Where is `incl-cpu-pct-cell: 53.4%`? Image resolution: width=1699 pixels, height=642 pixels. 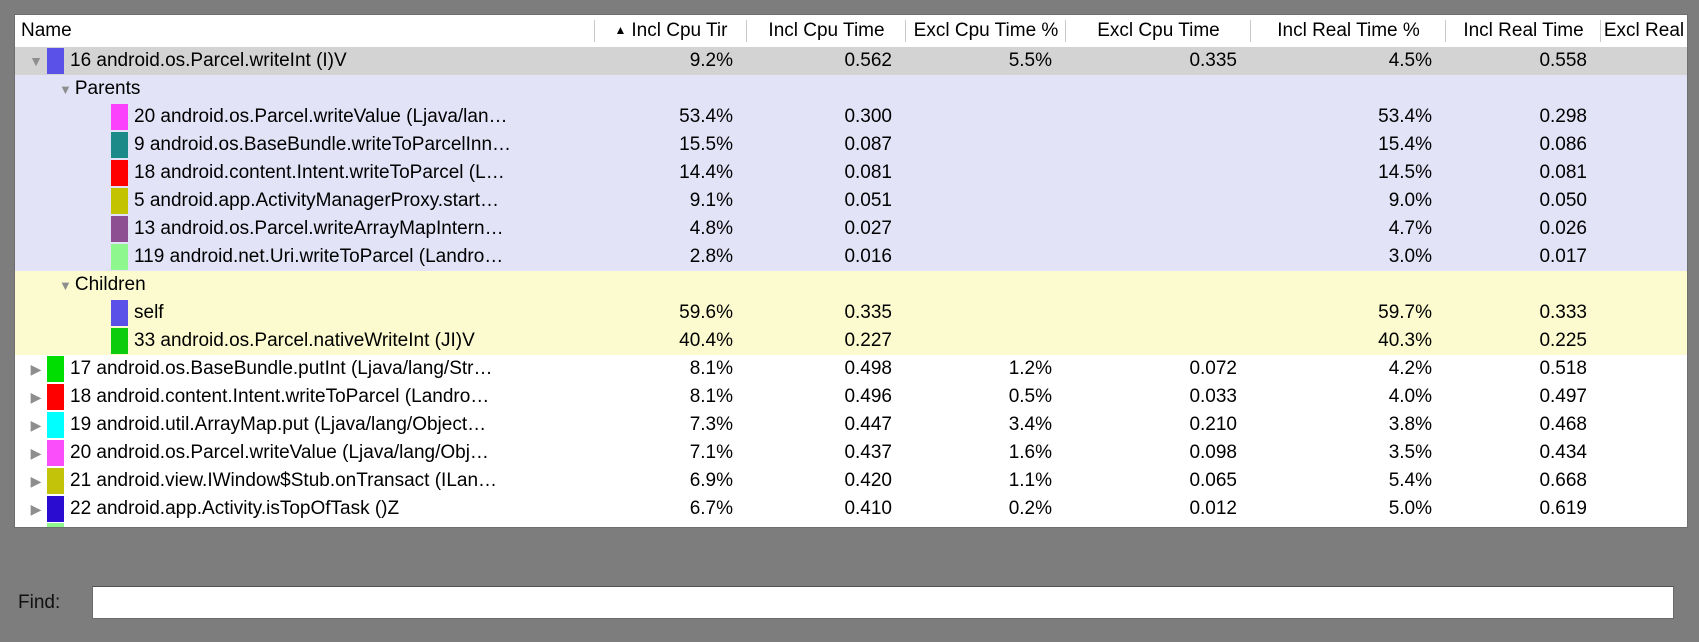
incl-cpu-pct-cell: 53.4% is located at coordinates (706, 116).